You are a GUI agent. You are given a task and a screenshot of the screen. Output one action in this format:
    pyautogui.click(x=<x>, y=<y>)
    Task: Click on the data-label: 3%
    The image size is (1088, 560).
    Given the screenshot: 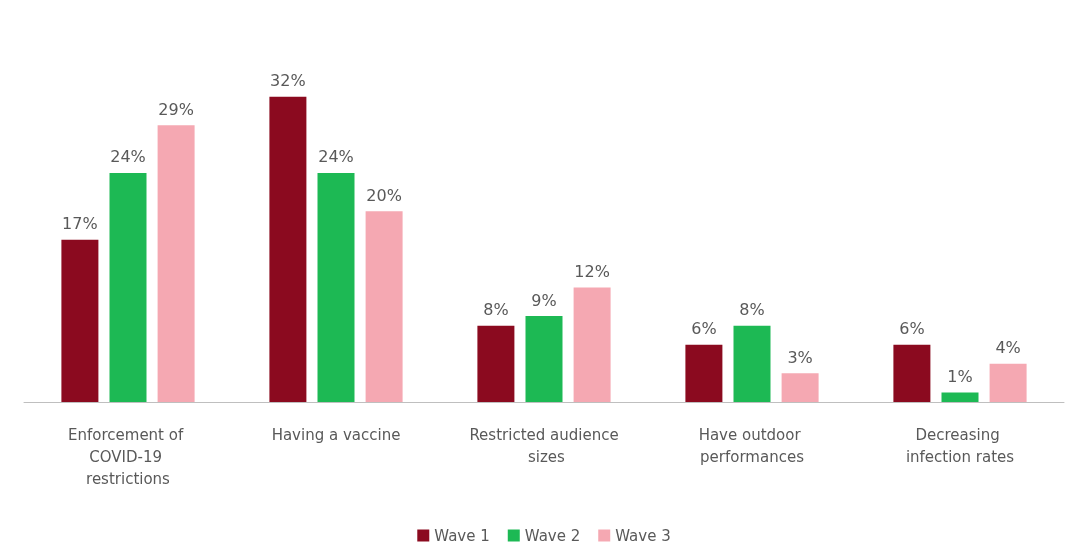 What is the action you would take?
    pyautogui.click(x=800, y=357)
    